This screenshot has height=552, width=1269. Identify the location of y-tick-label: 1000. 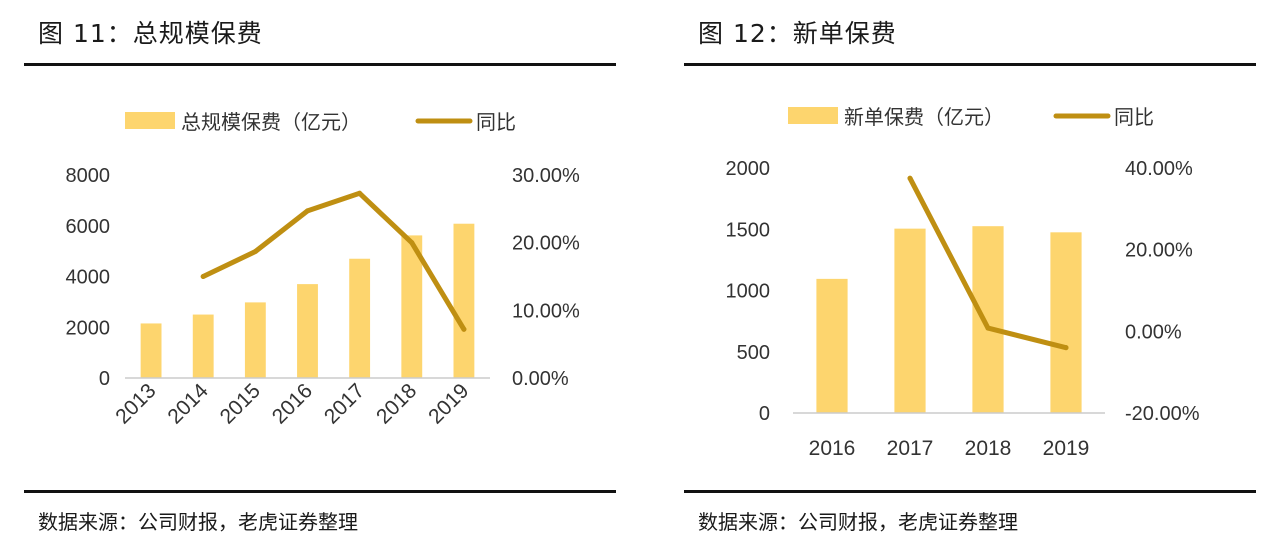
(748, 292).